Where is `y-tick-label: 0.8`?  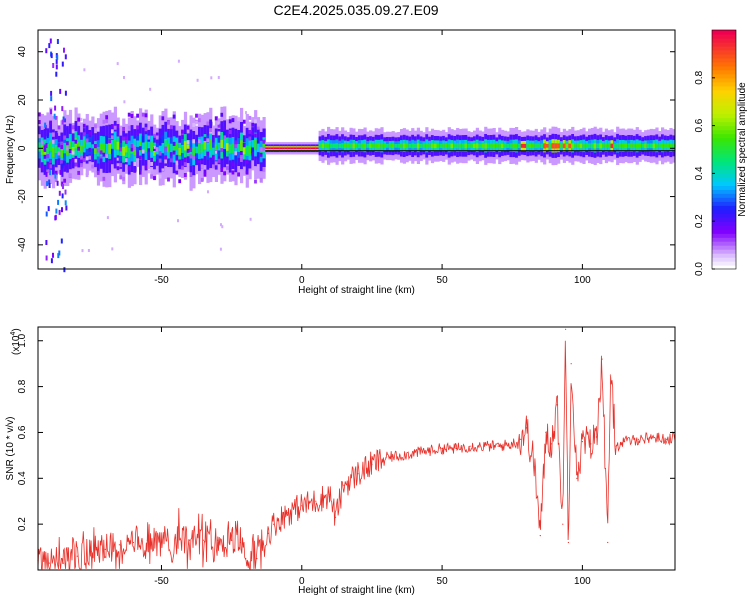 y-tick-label: 0.8 is located at coordinates (22, 386).